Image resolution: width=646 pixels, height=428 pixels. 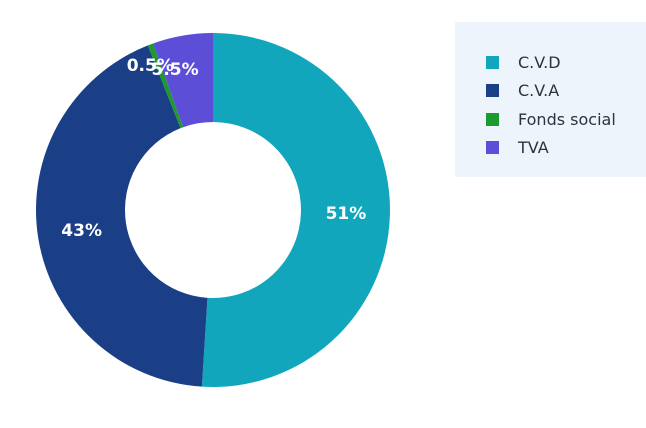 What do you see at coordinates (566, 148) in the screenshot?
I see `legend-item-tva: TVA` at bounding box center [566, 148].